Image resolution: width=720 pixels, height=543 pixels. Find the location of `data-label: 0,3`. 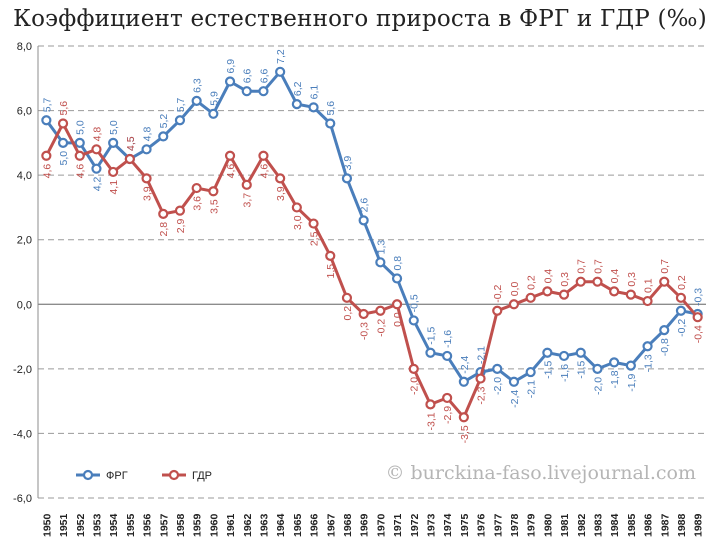

data-label: 0,3 is located at coordinates (632, 279).